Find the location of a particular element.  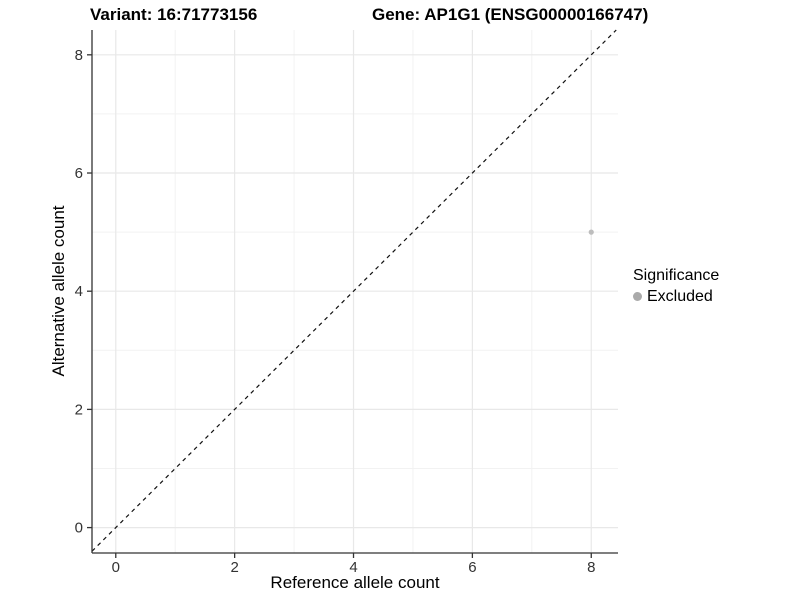

data-point is located at coordinates (591, 232).